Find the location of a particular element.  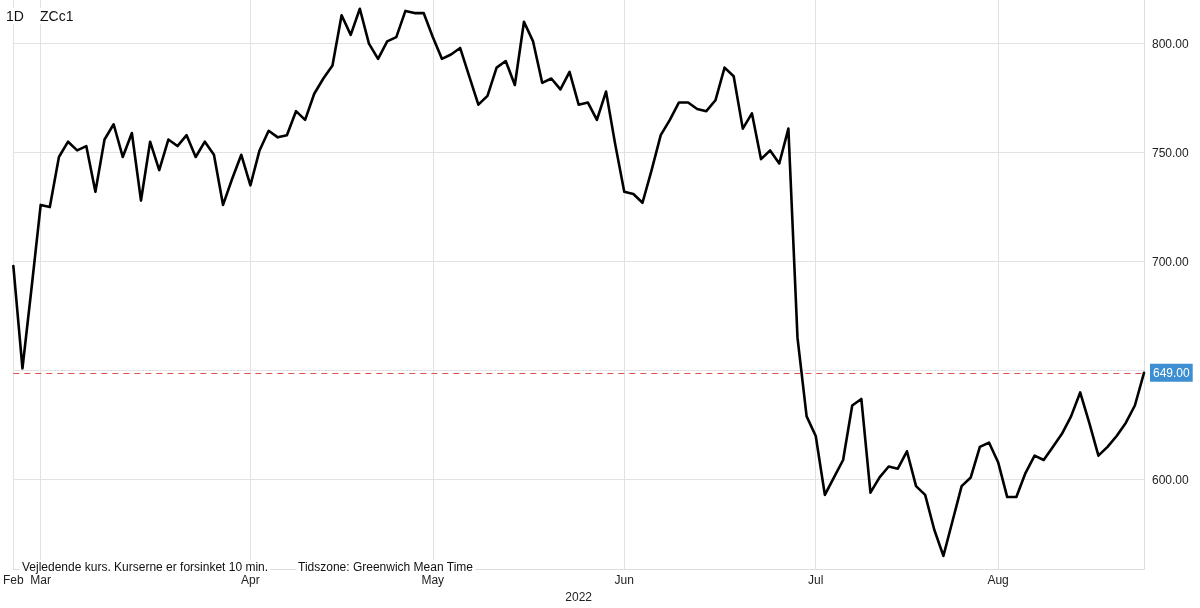

annotation: 1D is located at coordinates (15, 16).